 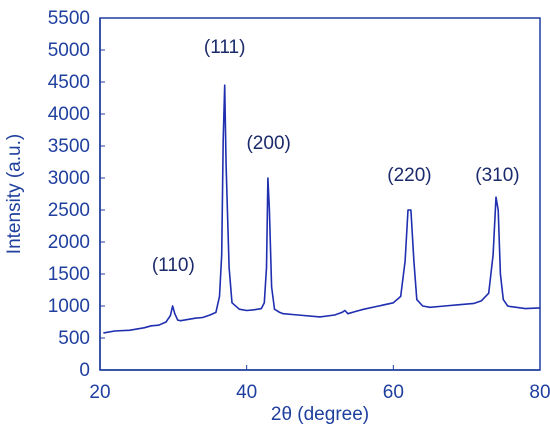 I want to click on y-tick-label: 5000, so click(x=69, y=50).